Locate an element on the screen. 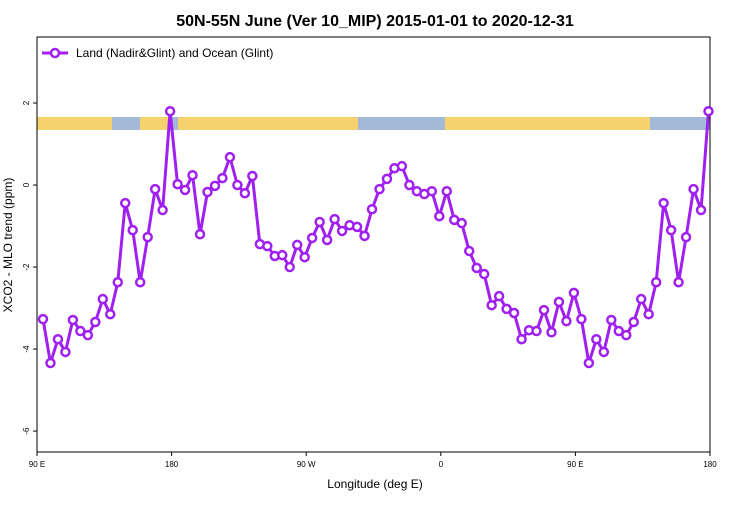 This screenshot has height=505, width=750. x-tick-label: 90 W is located at coordinates (306, 464).